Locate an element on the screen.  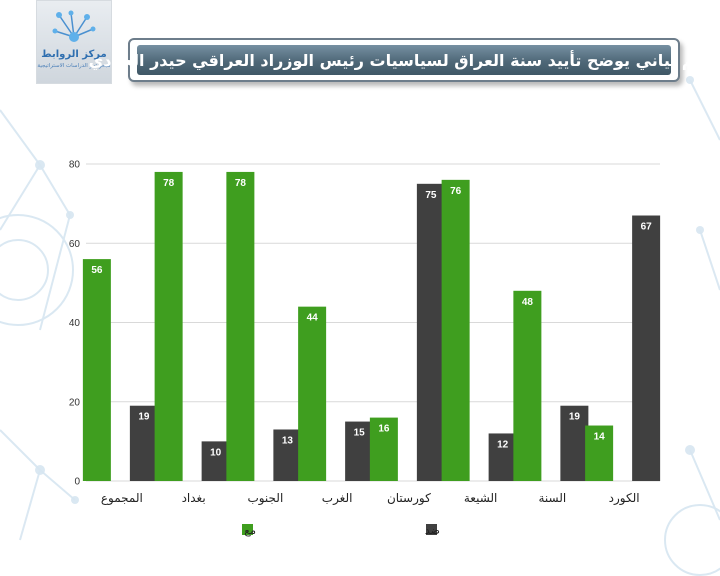
data-label-oppose: 13 is located at coordinates (288, 440).